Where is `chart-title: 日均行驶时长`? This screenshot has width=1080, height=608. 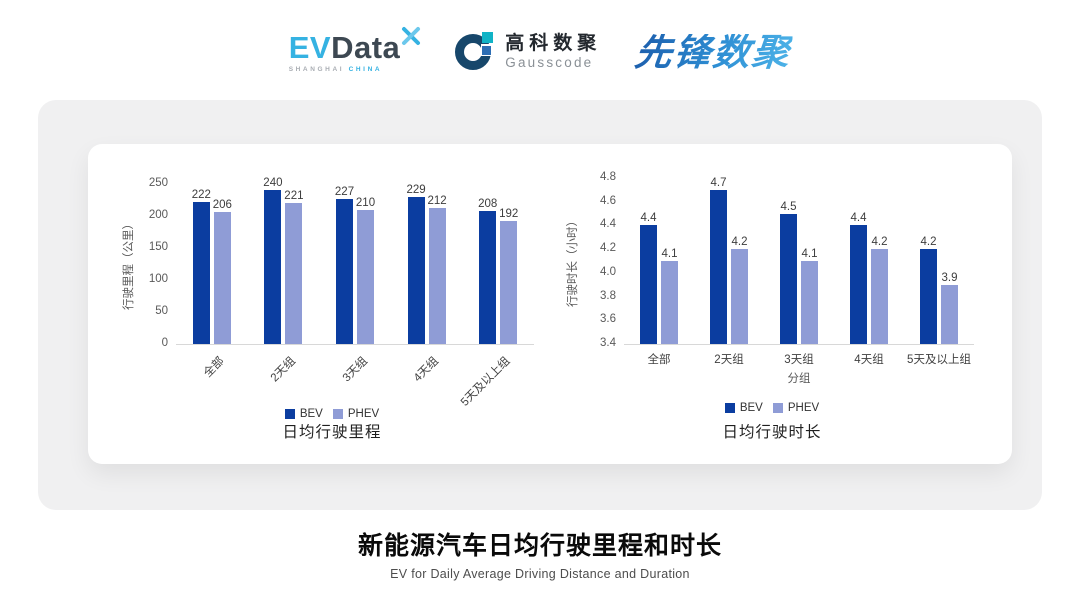 chart-title: 日均行驶时长 is located at coordinates (772, 432).